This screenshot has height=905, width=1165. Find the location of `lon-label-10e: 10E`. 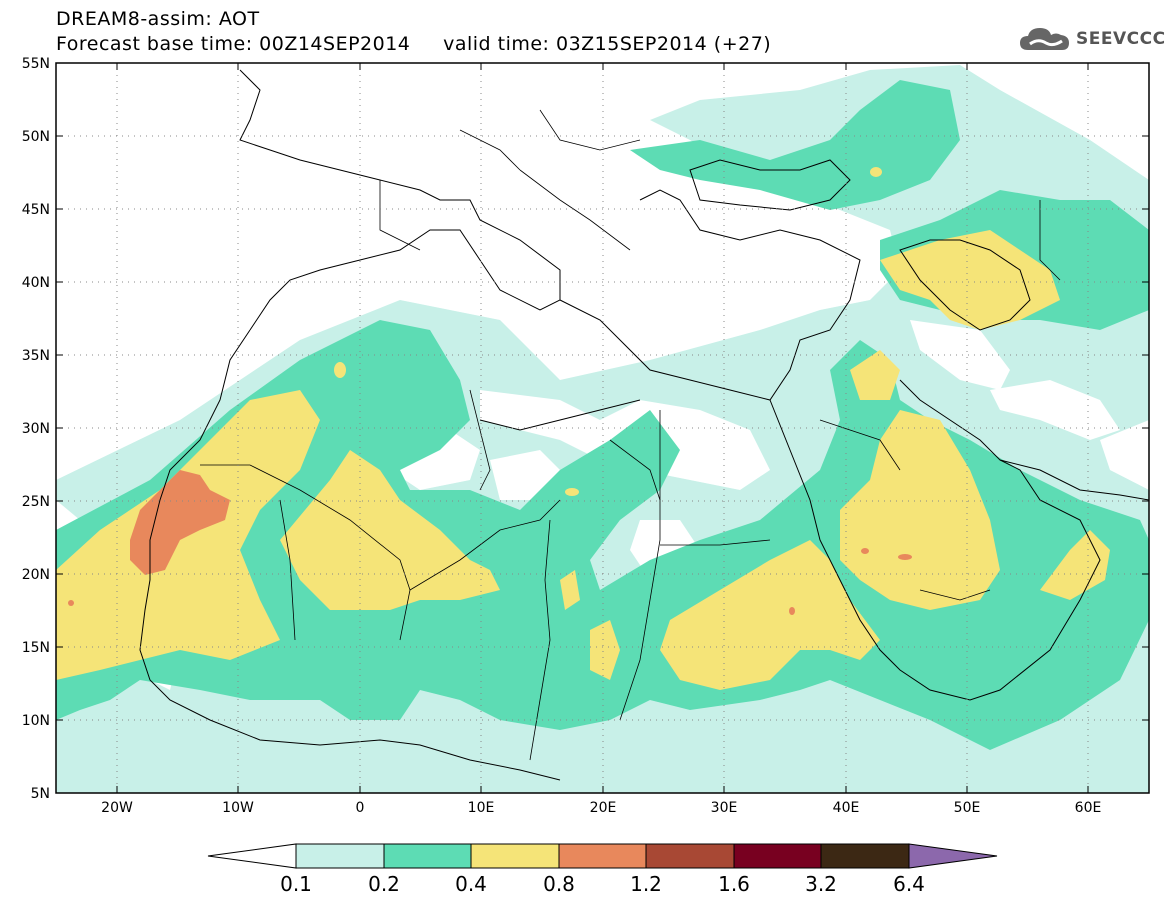

lon-label-10e: 10E is located at coordinates (481, 808).